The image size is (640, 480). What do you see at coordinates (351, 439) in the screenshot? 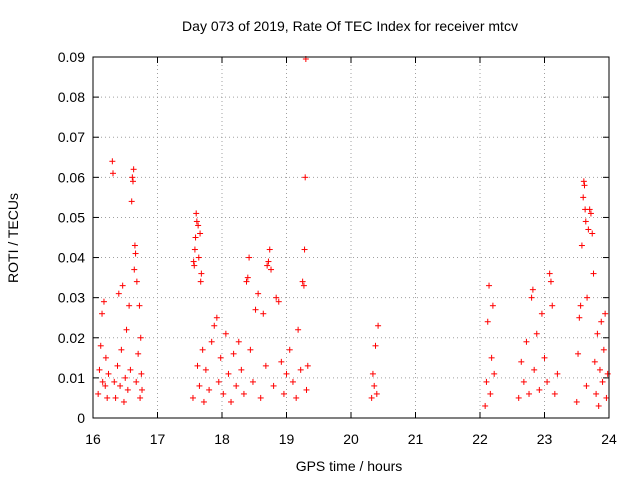
I see `x-tick-label: 20` at bounding box center [351, 439].